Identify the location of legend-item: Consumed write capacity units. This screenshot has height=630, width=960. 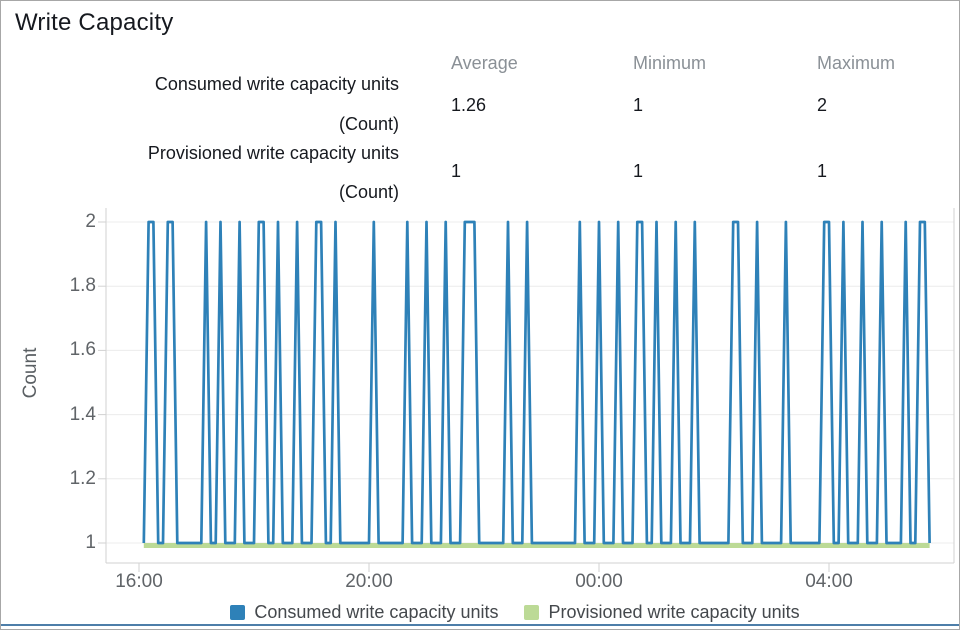
(364, 612).